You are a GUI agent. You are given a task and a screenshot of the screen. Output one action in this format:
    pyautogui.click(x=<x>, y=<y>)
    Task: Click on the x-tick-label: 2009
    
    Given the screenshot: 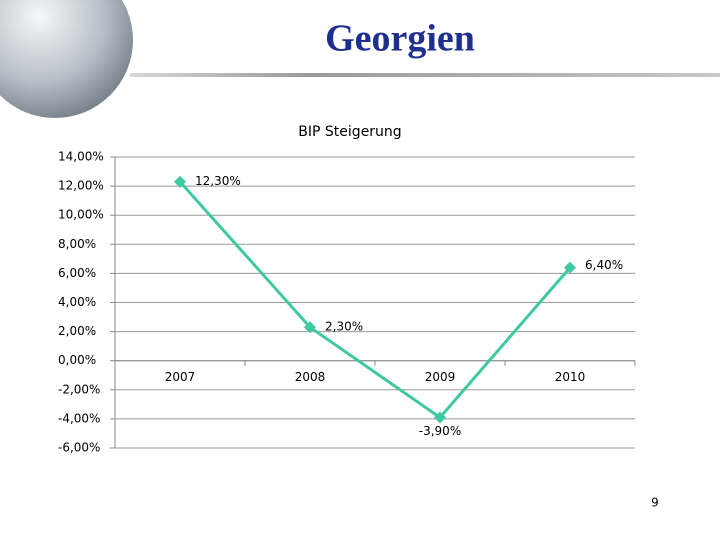 What is the action you would take?
    pyautogui.click(x=440, y=377)
    